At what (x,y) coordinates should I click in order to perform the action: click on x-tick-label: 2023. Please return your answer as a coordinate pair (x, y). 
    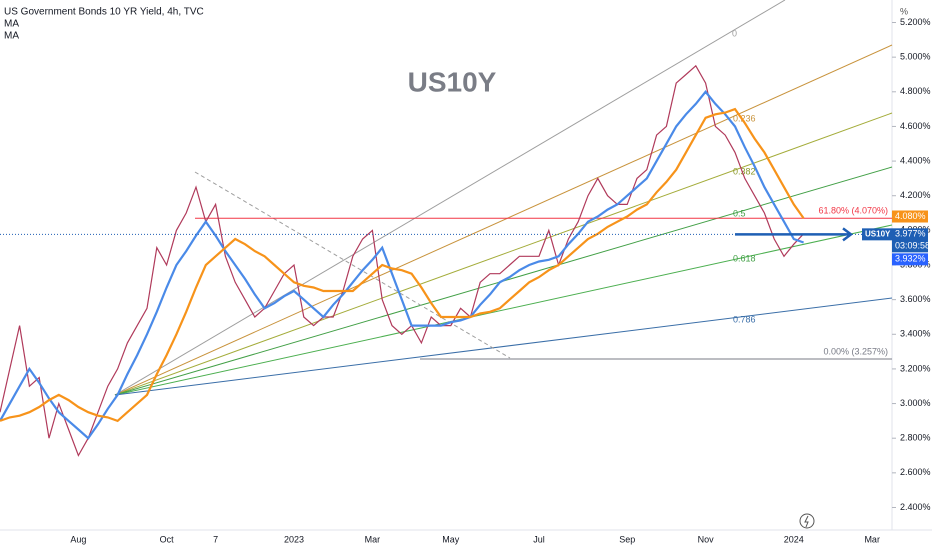
    Looking at the image, I should click on (294, 539).